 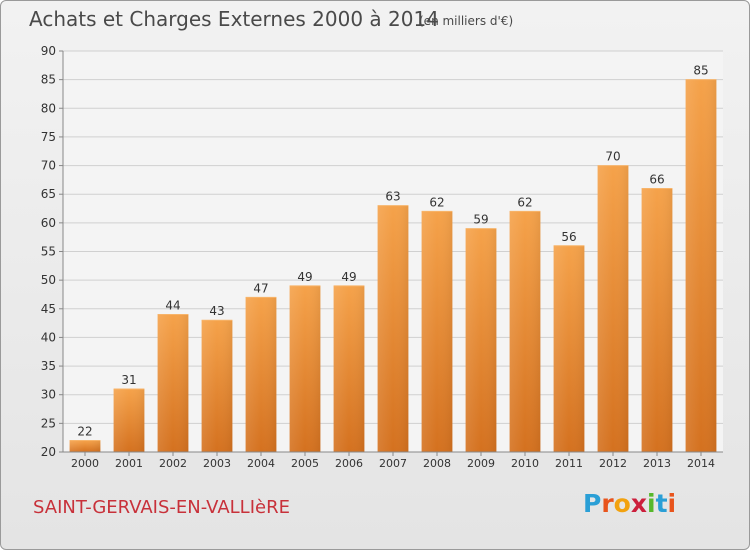 What do you see at coordinates (216, 311) in the screenshot?
I see `bar-value-label: 43` at bounding box center [216, 311].